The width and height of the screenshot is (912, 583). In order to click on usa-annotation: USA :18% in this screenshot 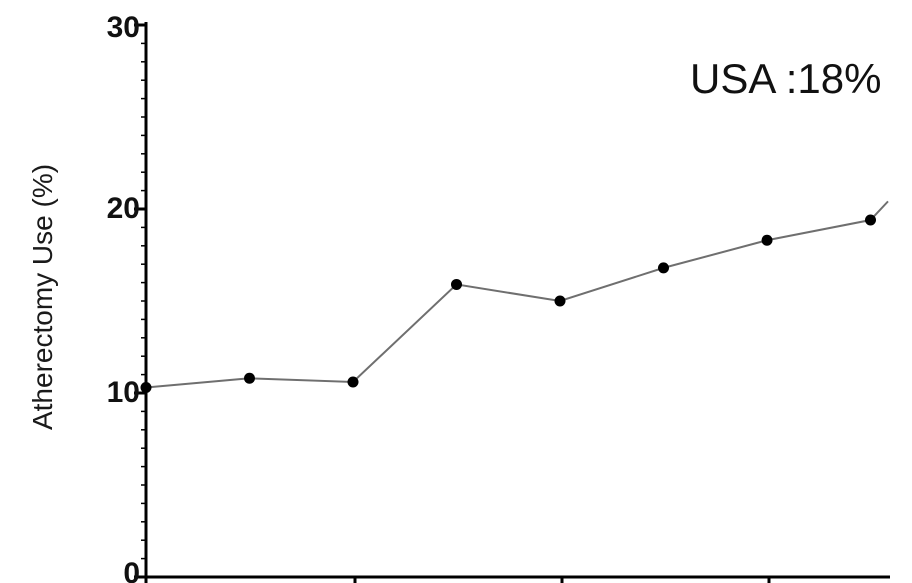, I will do `click(785, 78)`.